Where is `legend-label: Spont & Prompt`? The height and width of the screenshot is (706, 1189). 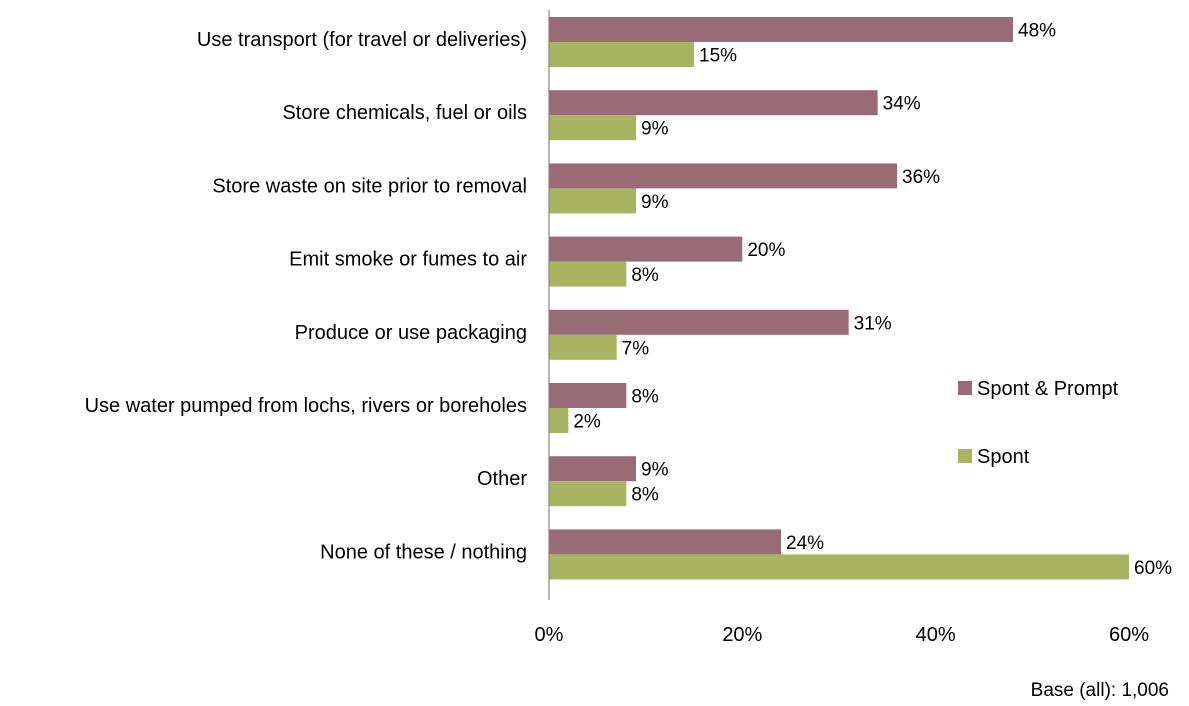 legend-label: Spont & Prompt is located at coordinates (1048, 389).